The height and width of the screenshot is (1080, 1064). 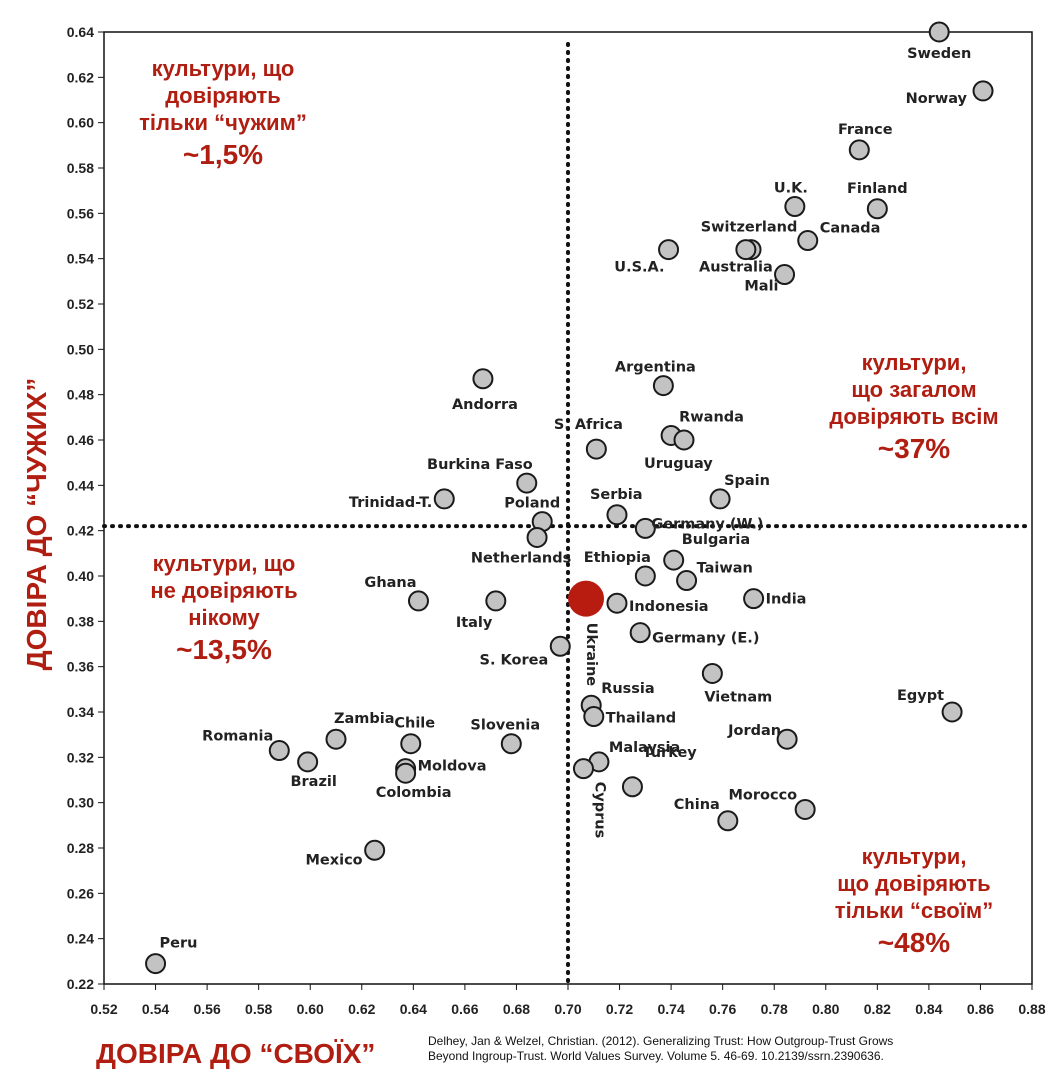 What do you see at coordinates (914, 856) in the screenshot?
I see `quadrant-ingroup-only-line: культури,` at bounding box center [914, 856].